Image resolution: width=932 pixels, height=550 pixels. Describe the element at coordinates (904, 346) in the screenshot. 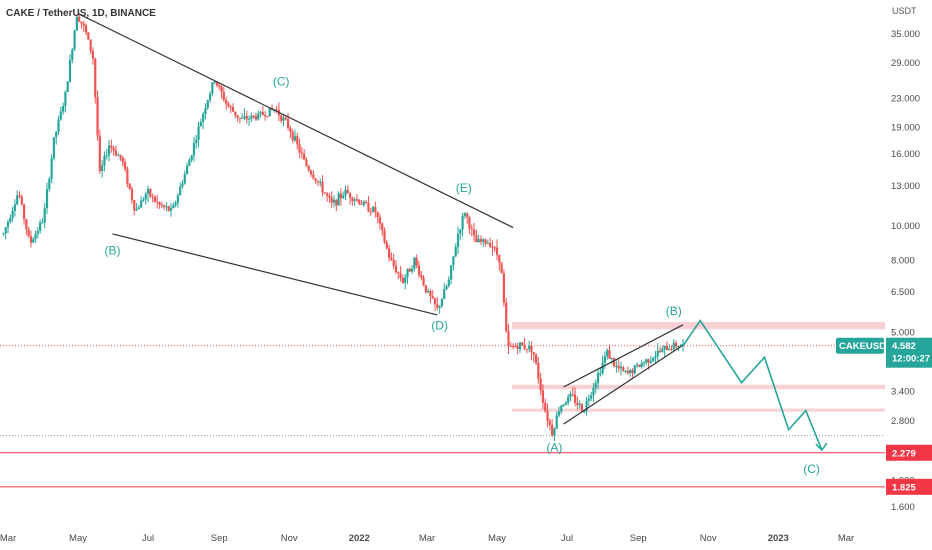

I see `current-price-label: 4.582` at that location.